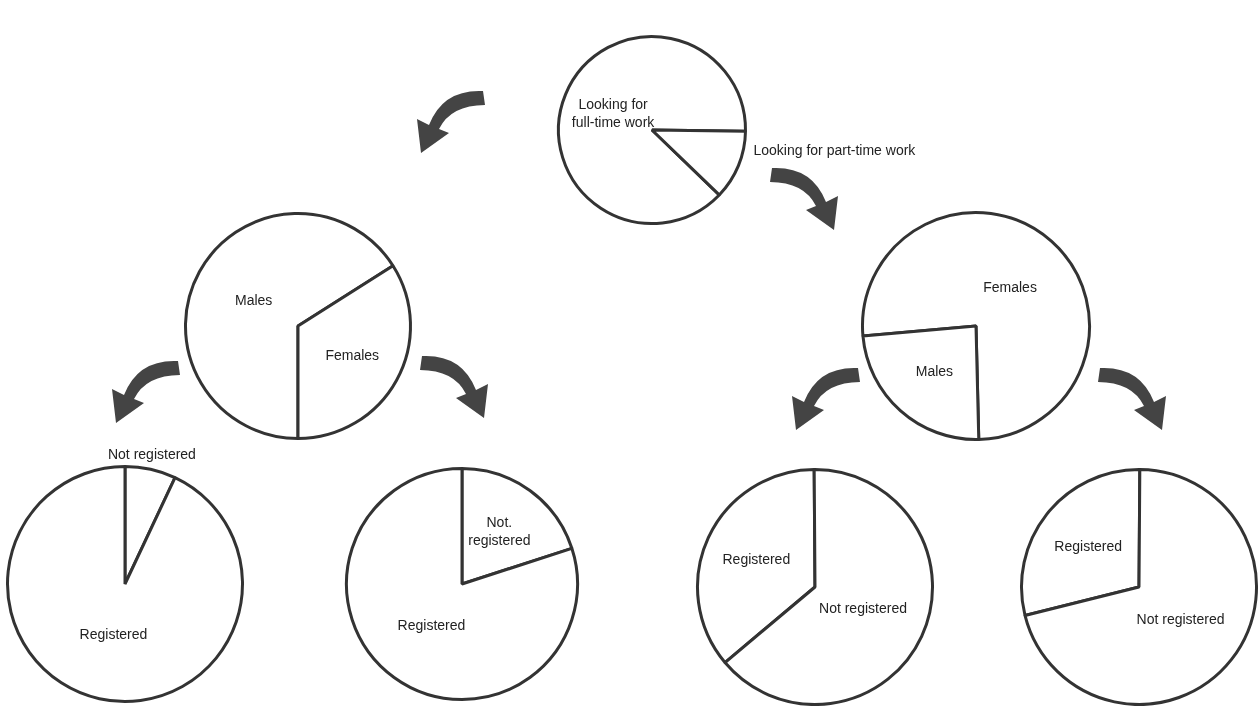  What do you see at coordinates (499, 531) in the screenshot?
I see `slice-label: Not. registered` at bounding box center [499, 531].